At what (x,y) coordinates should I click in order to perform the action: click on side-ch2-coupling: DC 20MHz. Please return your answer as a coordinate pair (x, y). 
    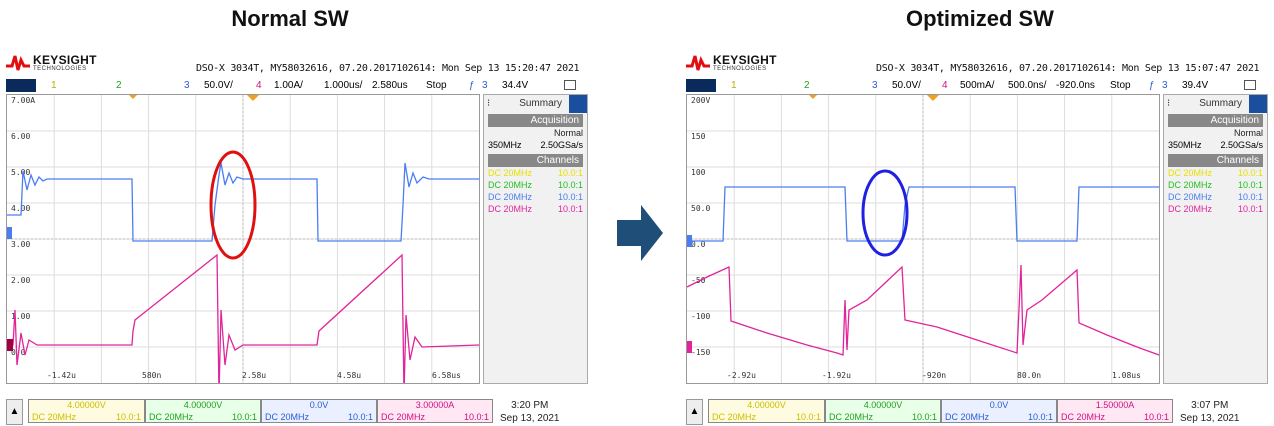
    Looking at the image, I should click on (1190, 185).